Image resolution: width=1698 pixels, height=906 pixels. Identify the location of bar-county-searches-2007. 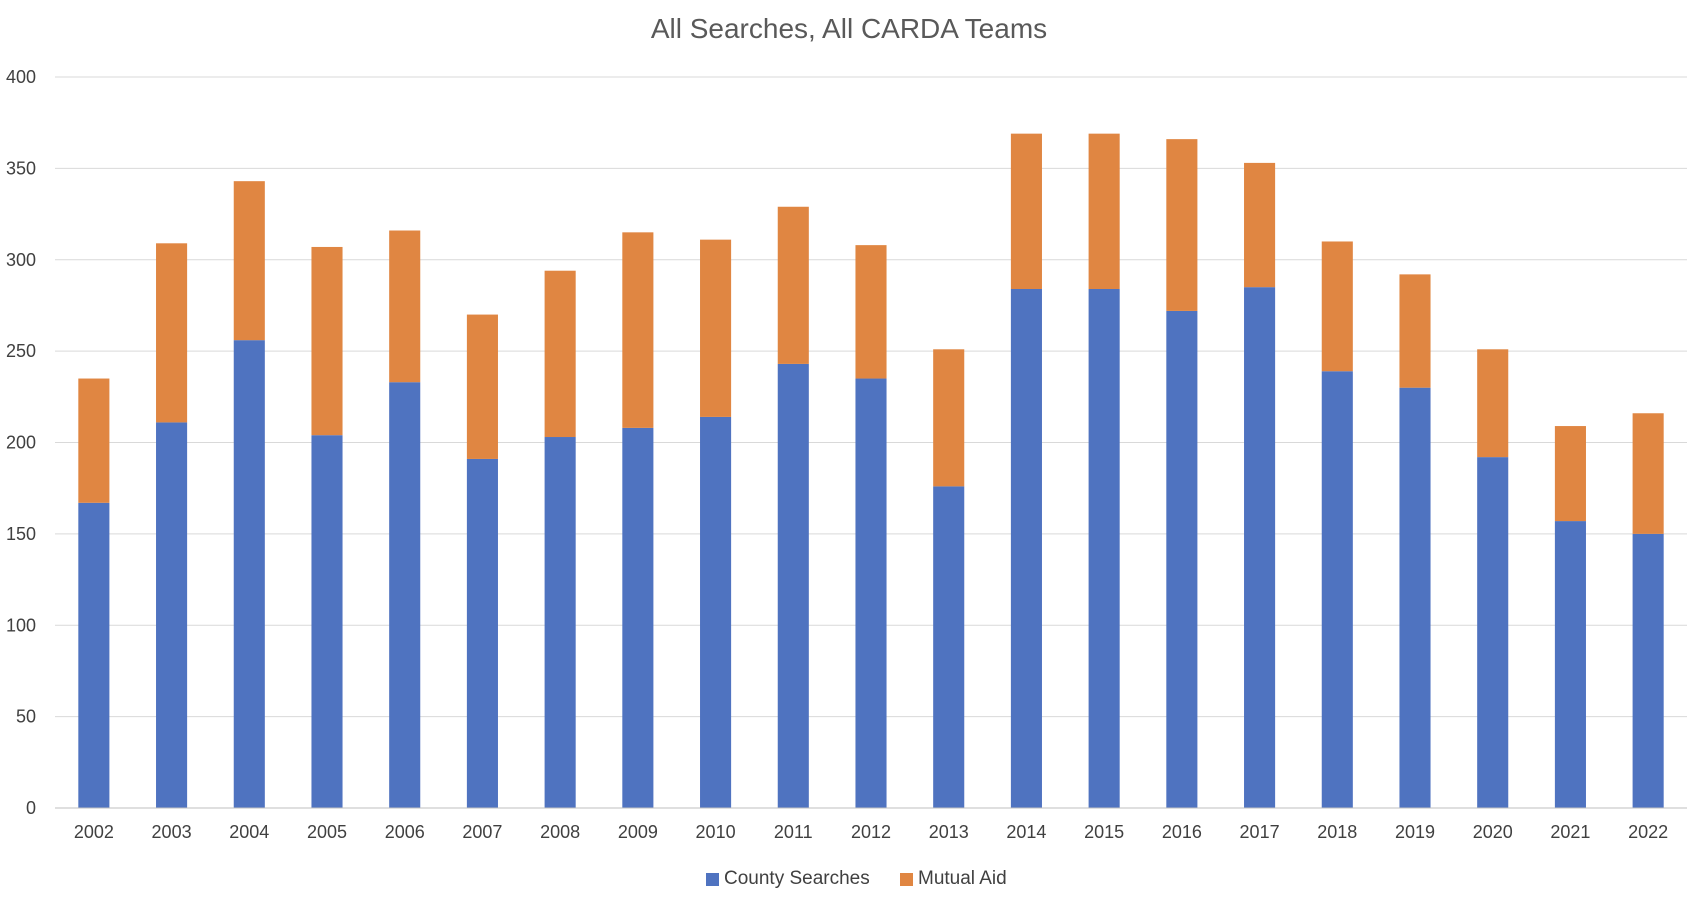
(482, 633).